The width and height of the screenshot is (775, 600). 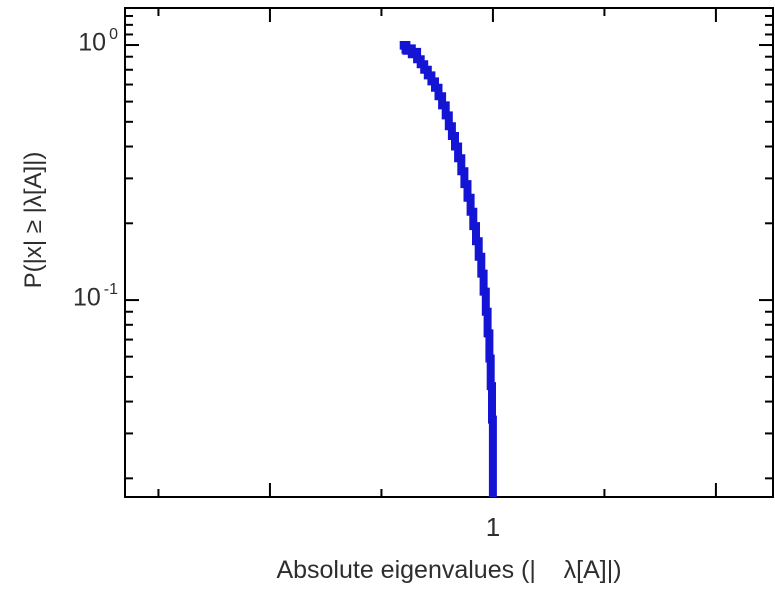 I want to click on y-tick-label-1e0: 10 0, so click(x=73, y=41).